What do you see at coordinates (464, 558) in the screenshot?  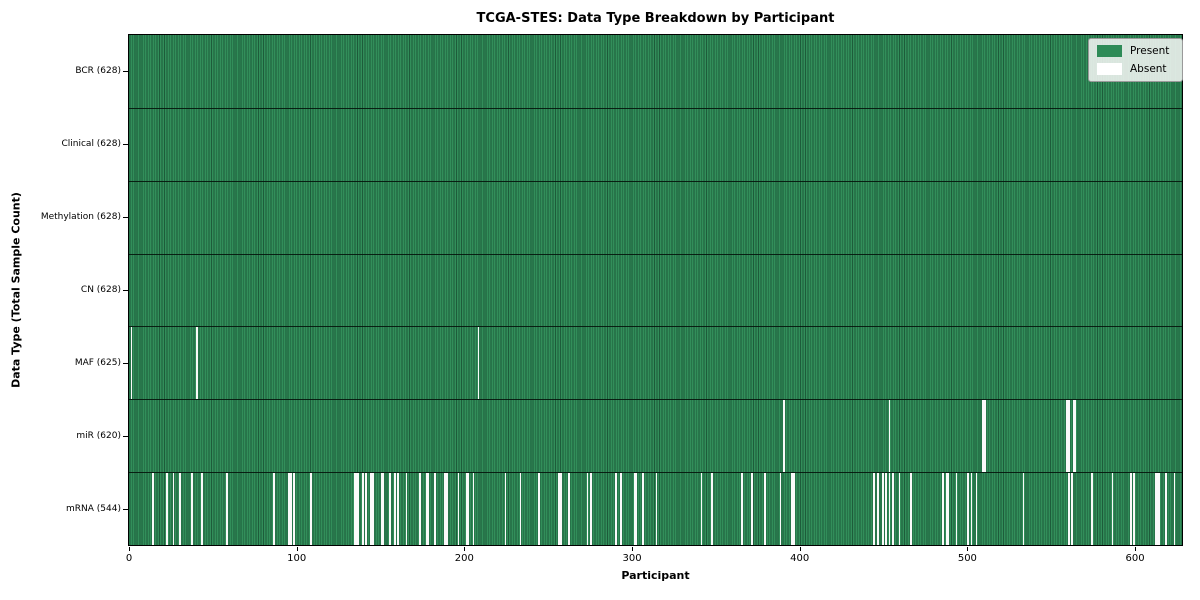 I see `x-tick-label-200: 200` at bounding box center [464, 558].